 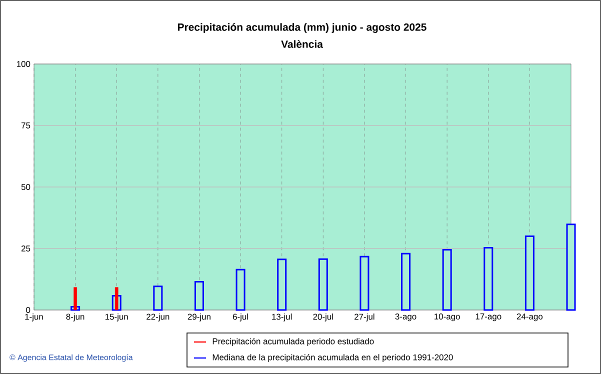 I want to click on chart-subtitle: València, so click(x=302, y=44).